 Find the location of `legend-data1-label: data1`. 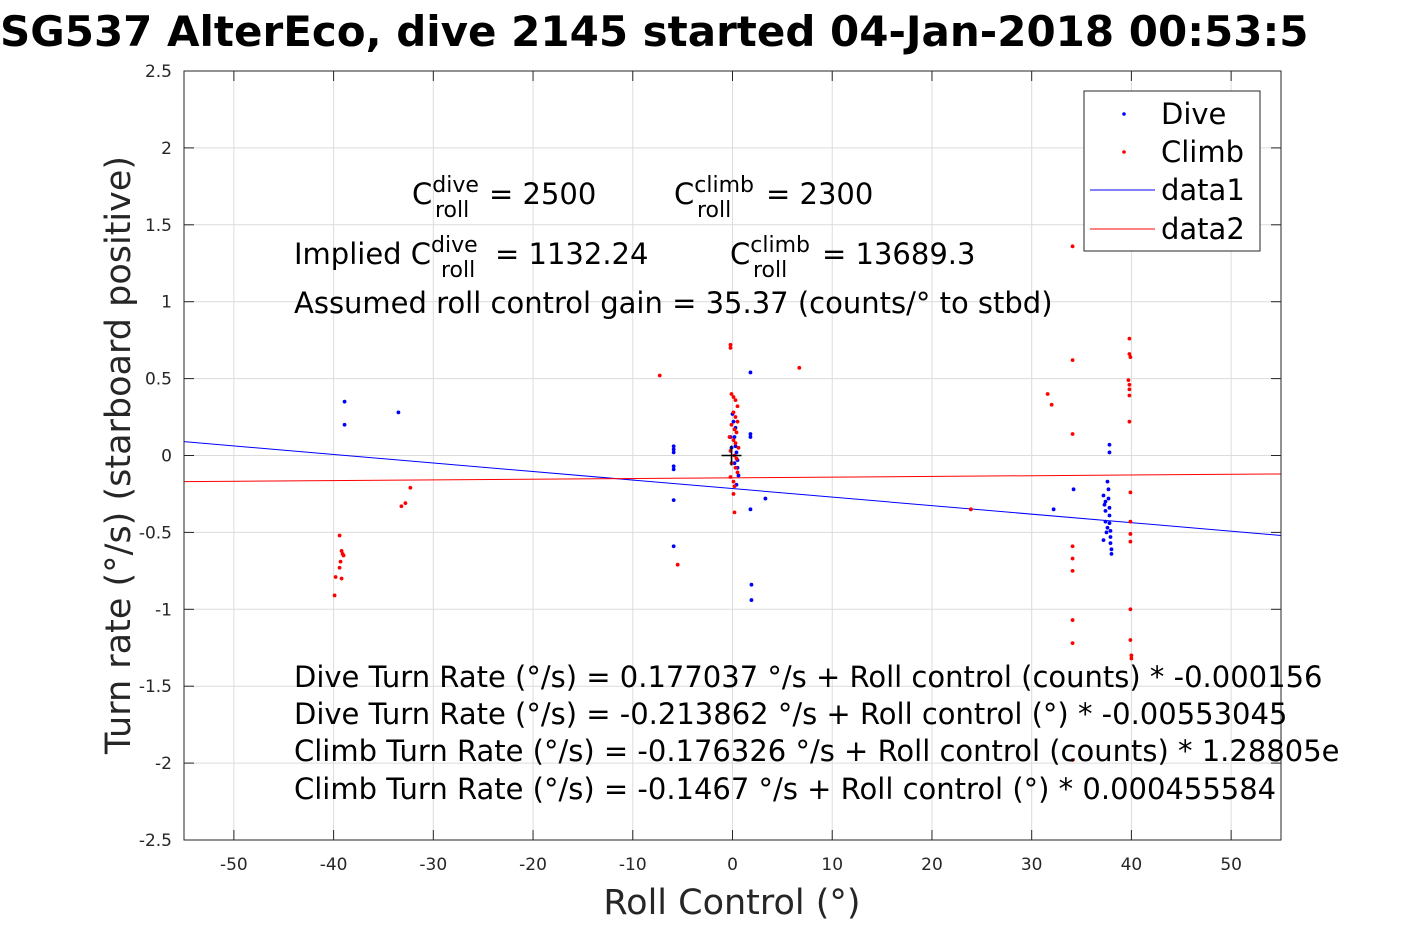

legend-data1-label: data1 is located at coordinates (1203, 190).